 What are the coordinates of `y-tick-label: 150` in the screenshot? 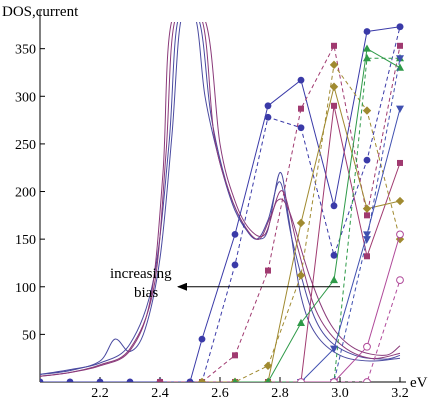 It's located at (25, 240).